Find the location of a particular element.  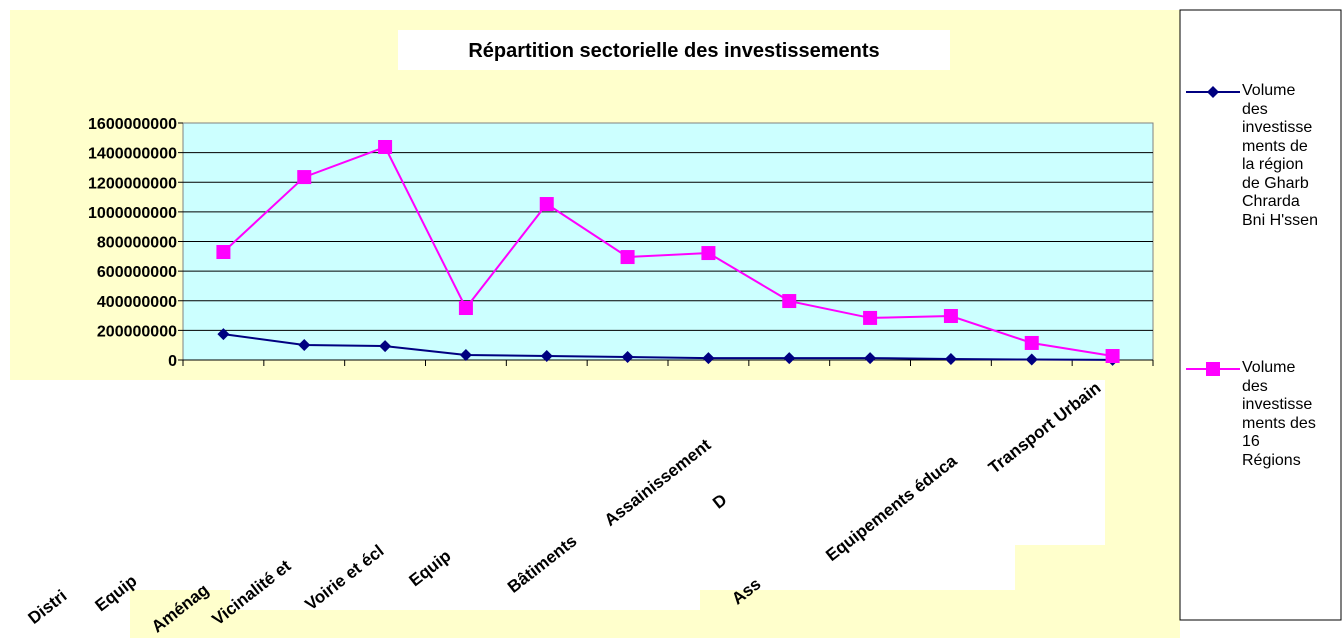

y-tick-label: 200000000 is located at coordinates (137, 331).